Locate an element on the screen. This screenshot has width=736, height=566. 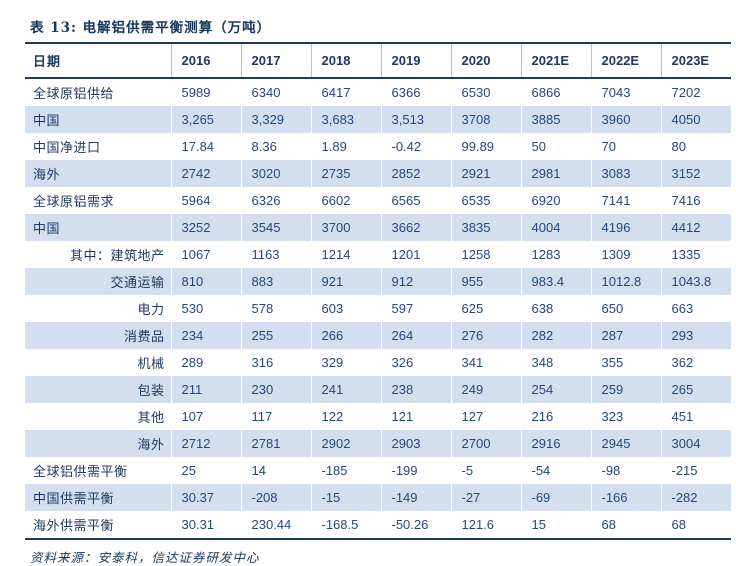
cell-value: 1201 is located at coordinates (415, 254).